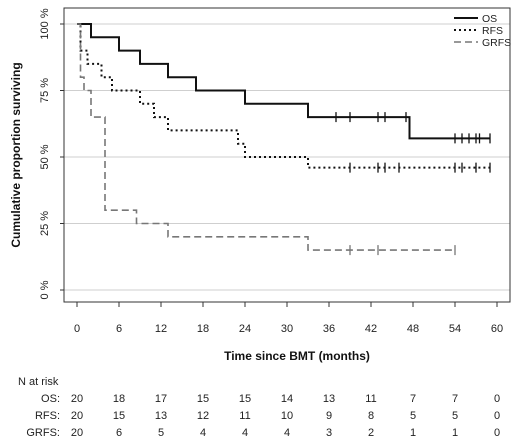 The height and width of the screenshot is (442, 520). Describe the element at coordinates (43, 433) in the screenshot. I see `risk-row-label: GRFS:` at that location.